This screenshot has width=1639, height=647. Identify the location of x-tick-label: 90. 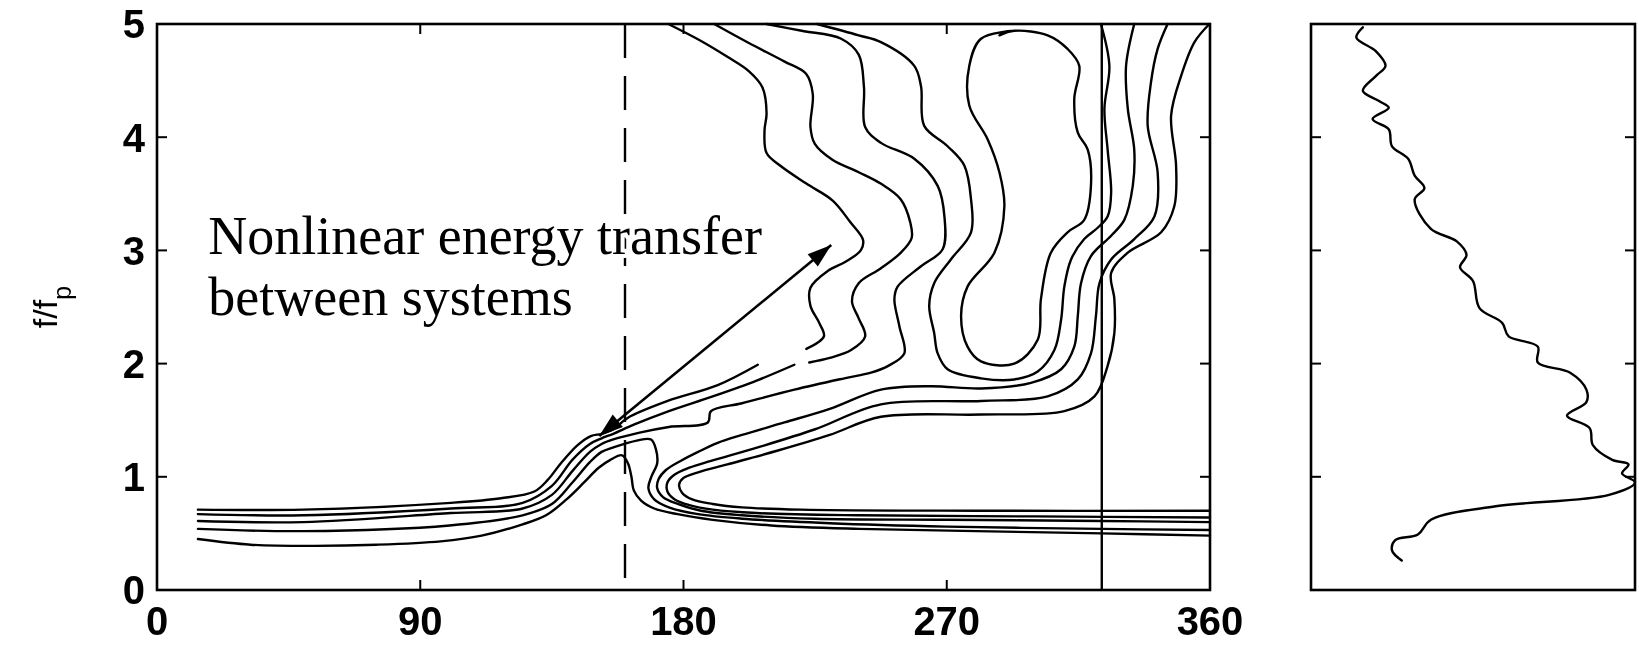
(420, 621).